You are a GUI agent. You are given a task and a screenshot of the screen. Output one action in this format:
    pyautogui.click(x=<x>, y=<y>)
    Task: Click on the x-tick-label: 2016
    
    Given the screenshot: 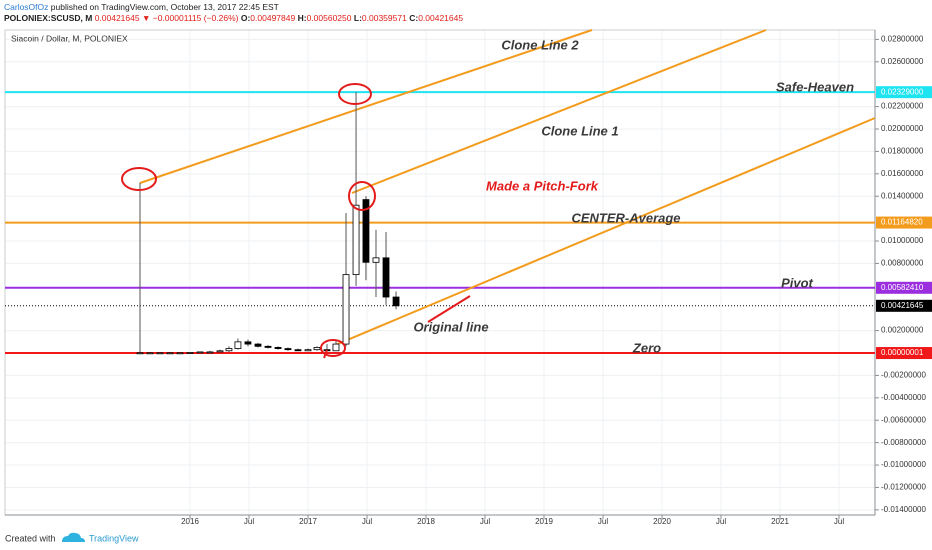 What is the action you would take?
    pyautogui.click(x=190, y=521)
    